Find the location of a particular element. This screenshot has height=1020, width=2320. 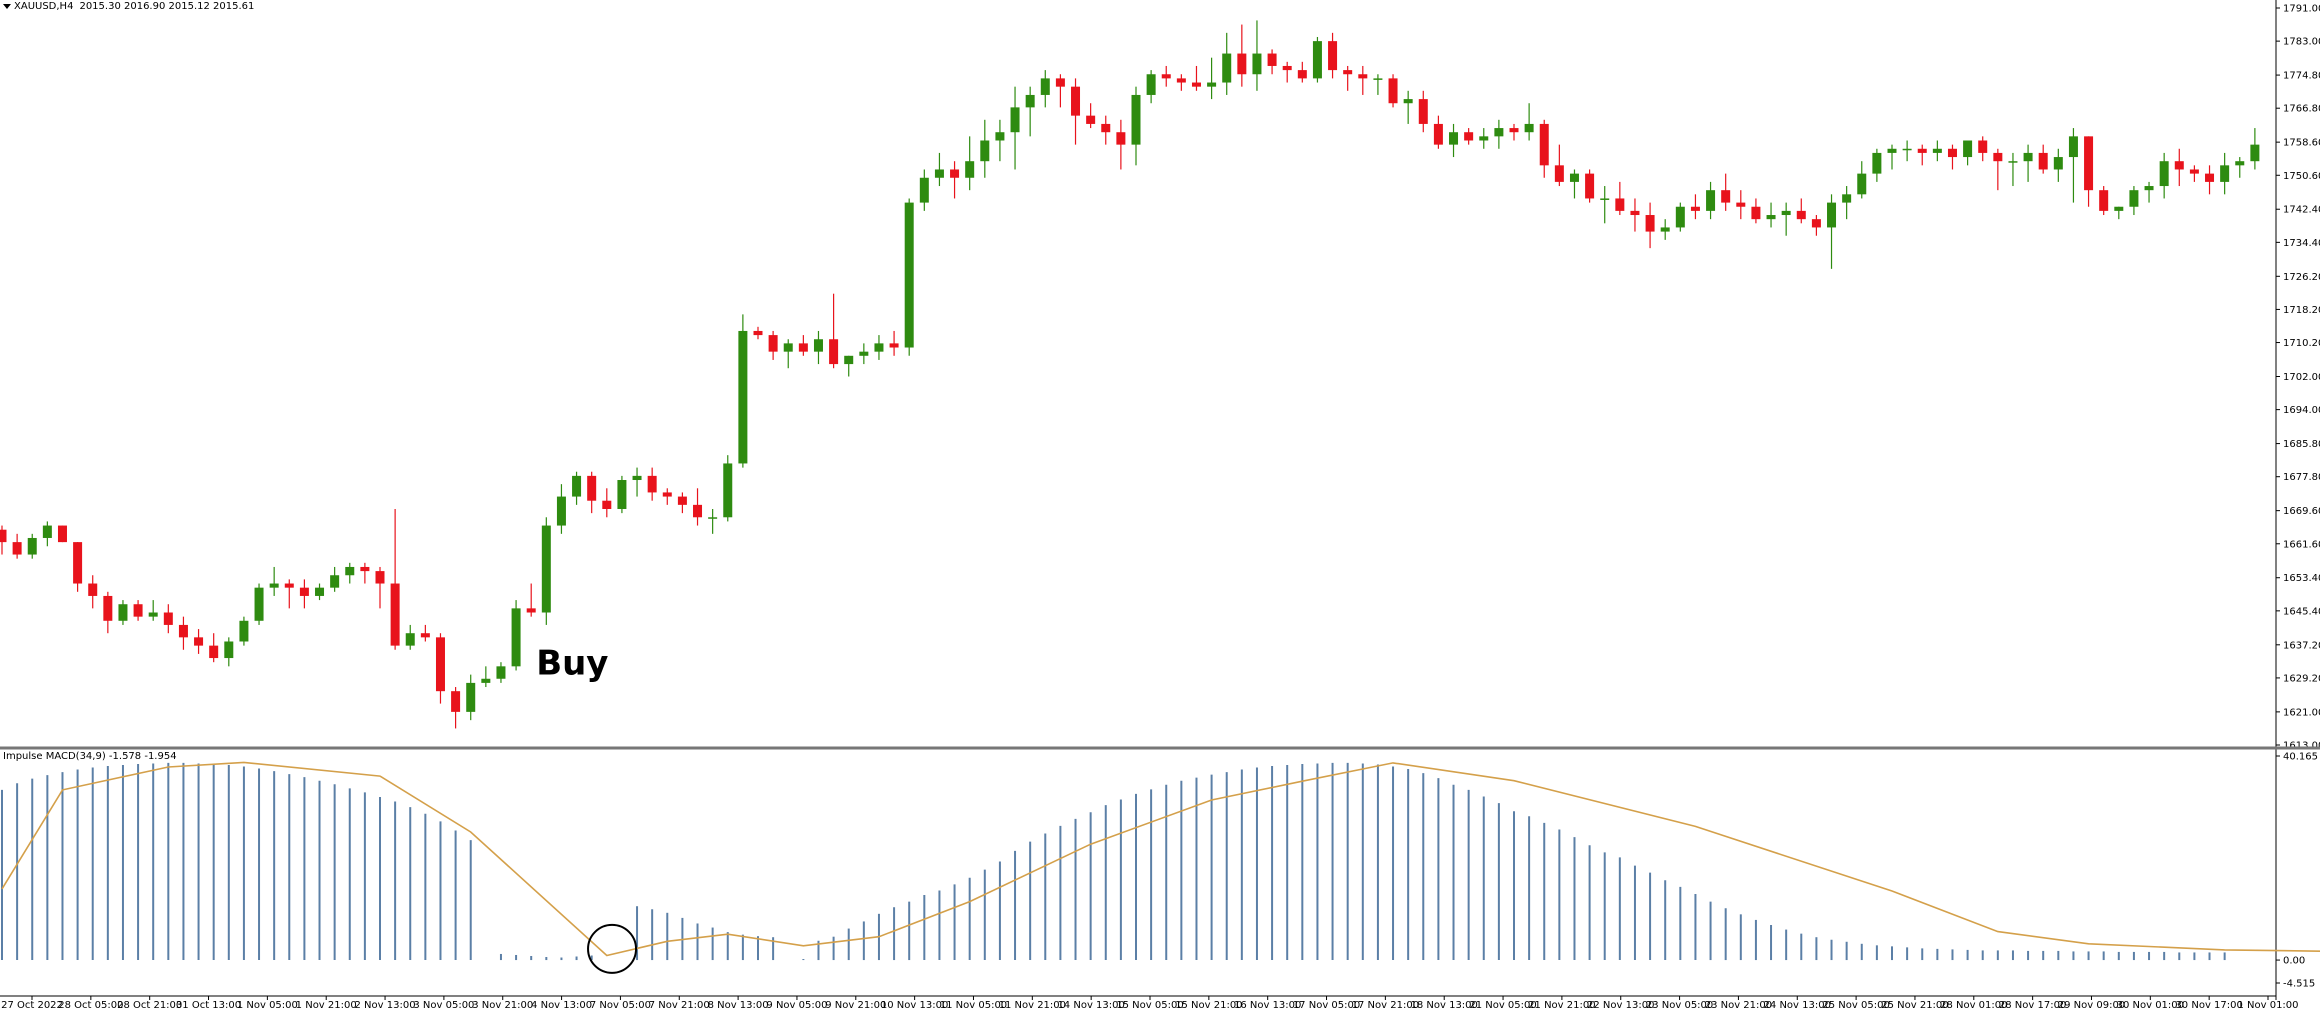

chart-header: XAUUSD,H4 2015.30 2016.90 2015.12 2015.61 is located at coordinates (128, 6).